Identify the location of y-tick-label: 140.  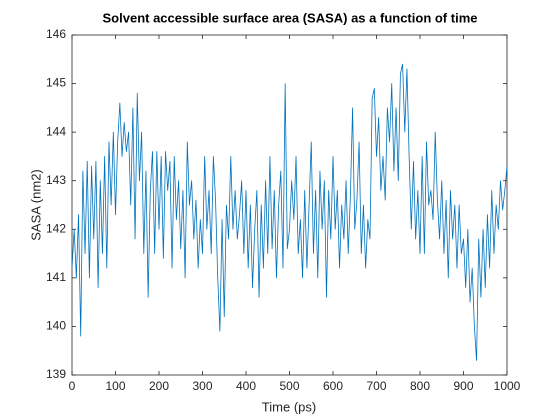
(56, 326).